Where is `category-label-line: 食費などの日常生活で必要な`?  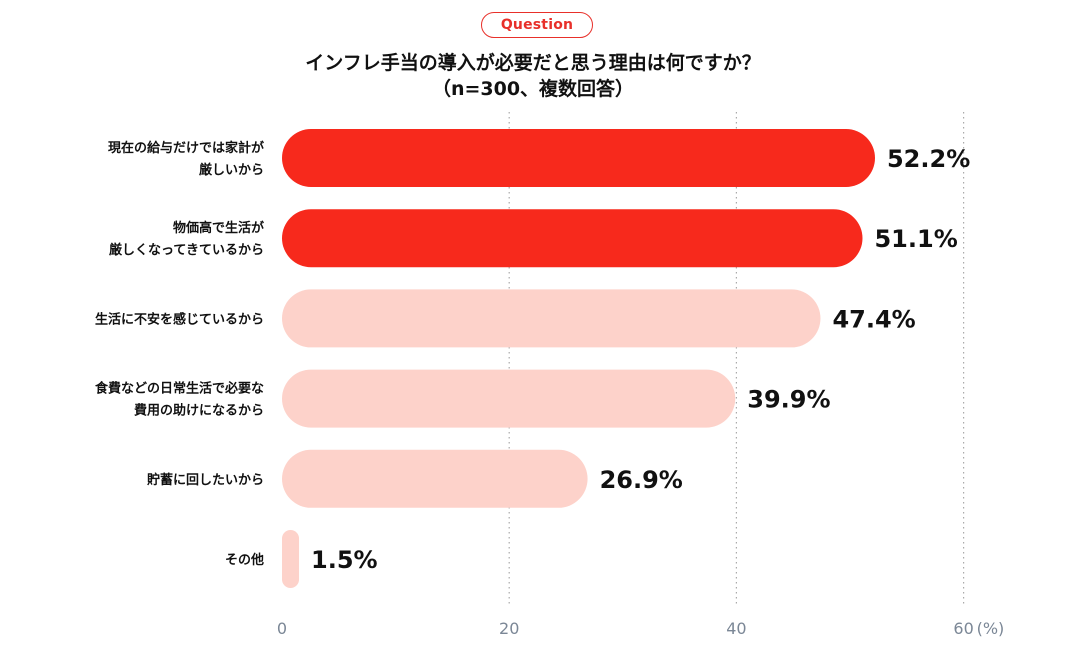 category-label-line: 食費などの日常生活で必要な is located at coordinates (179, 389).